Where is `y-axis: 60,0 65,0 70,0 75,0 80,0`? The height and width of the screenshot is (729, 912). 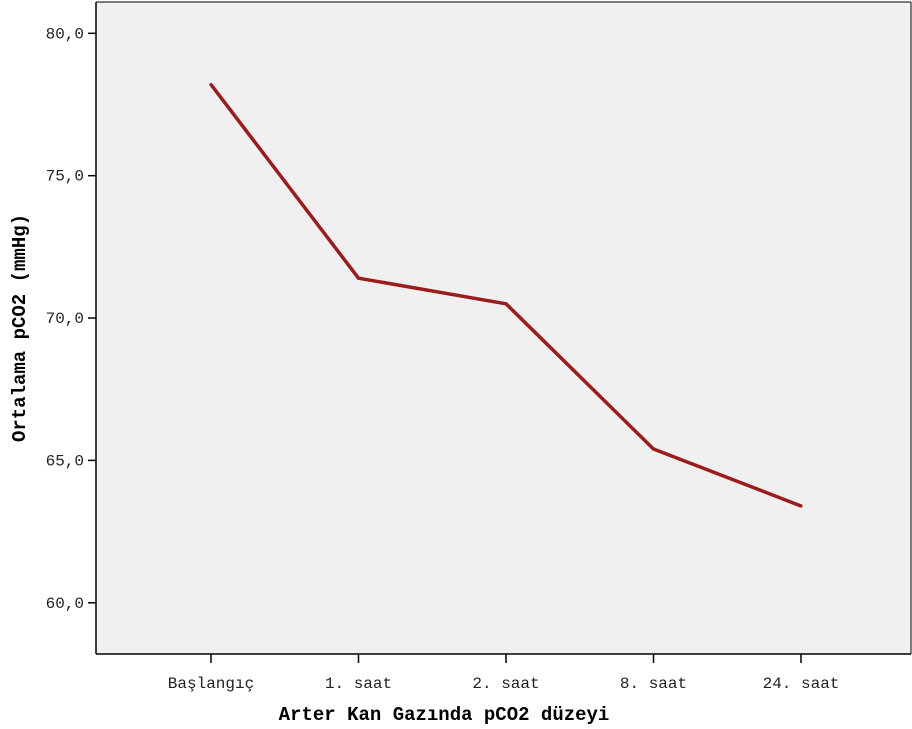 y-axis: 60,0 65,0 70,0 75,0 80,0 is located at coordinates (71, 328).